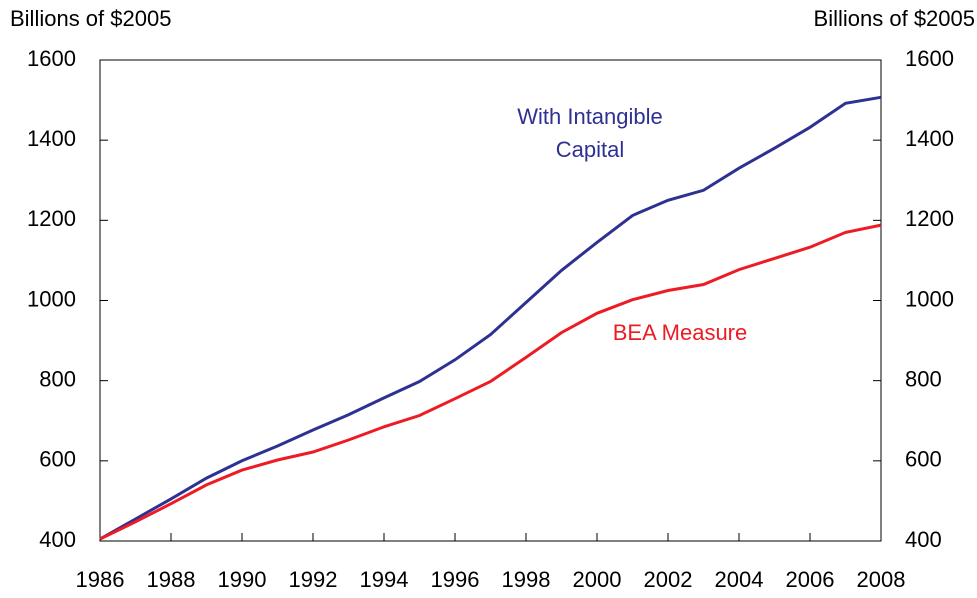  I want to click on y-tick-label: 1600, so click(51, 58).